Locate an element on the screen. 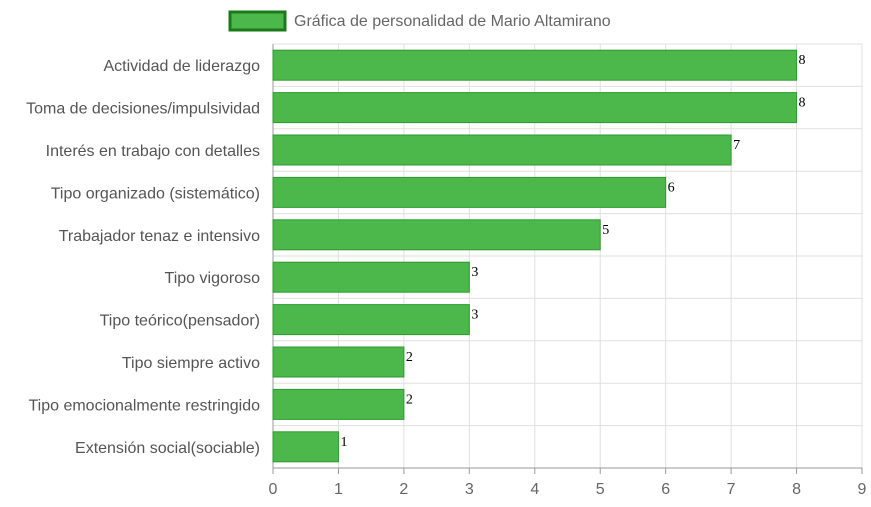 Image resolution: width=871 pixels, height=507 pixels. category-label: Tipo siempre activo is located at coordinates (191, 363).